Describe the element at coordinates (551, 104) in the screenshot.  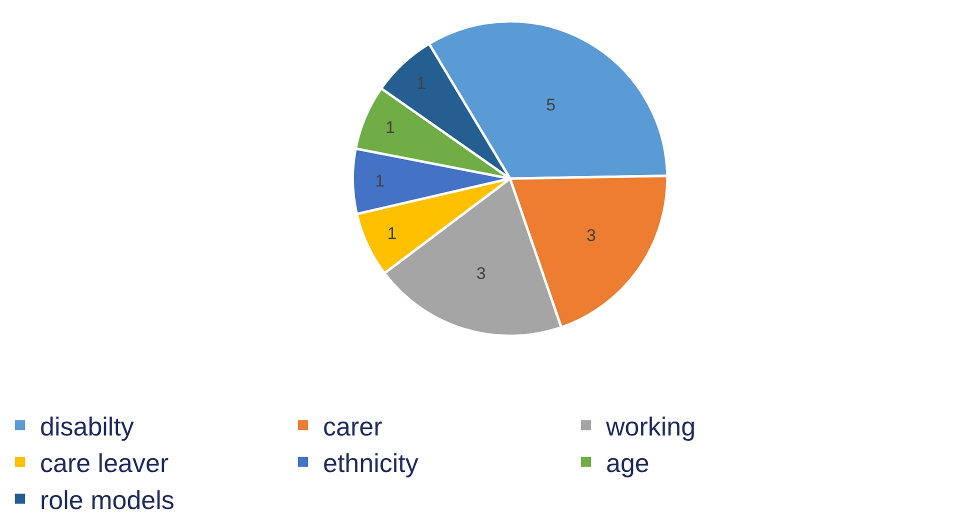
I see `data-label: 5` at that location.